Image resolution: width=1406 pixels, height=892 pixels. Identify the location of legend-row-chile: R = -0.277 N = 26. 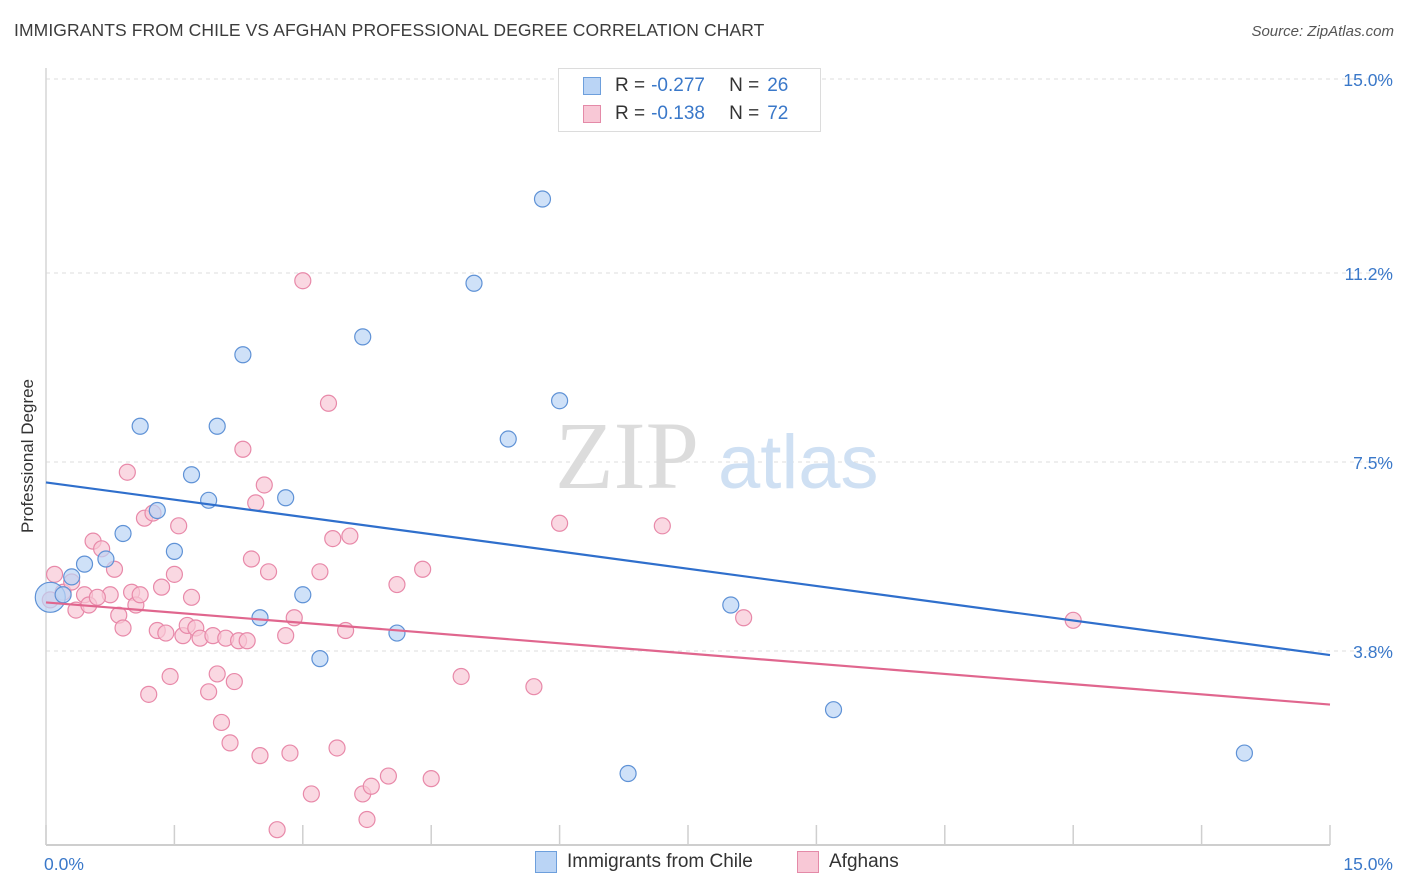
(685, 86).